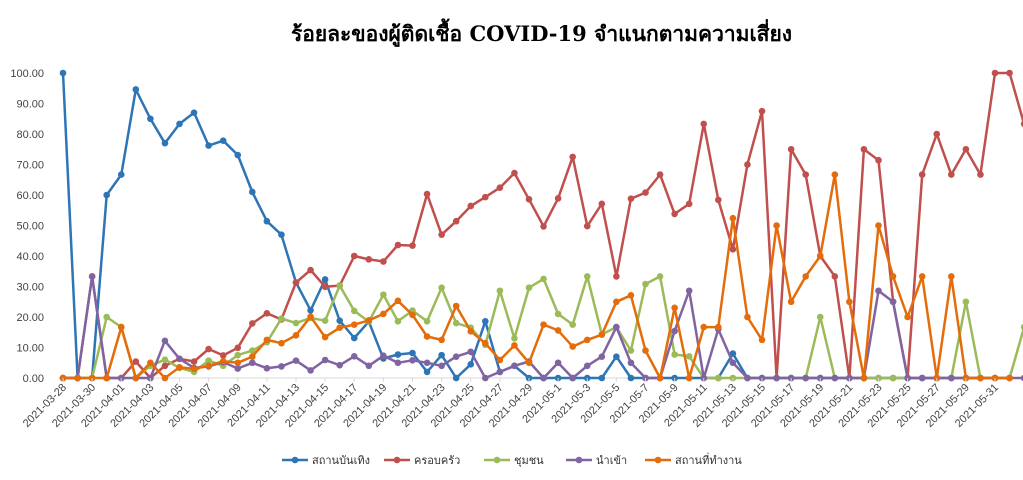  What do you see at coordinates (30, 257) in the screenshot?
I see `y-tick-label: 40.00` at bounding box center [30, 257].